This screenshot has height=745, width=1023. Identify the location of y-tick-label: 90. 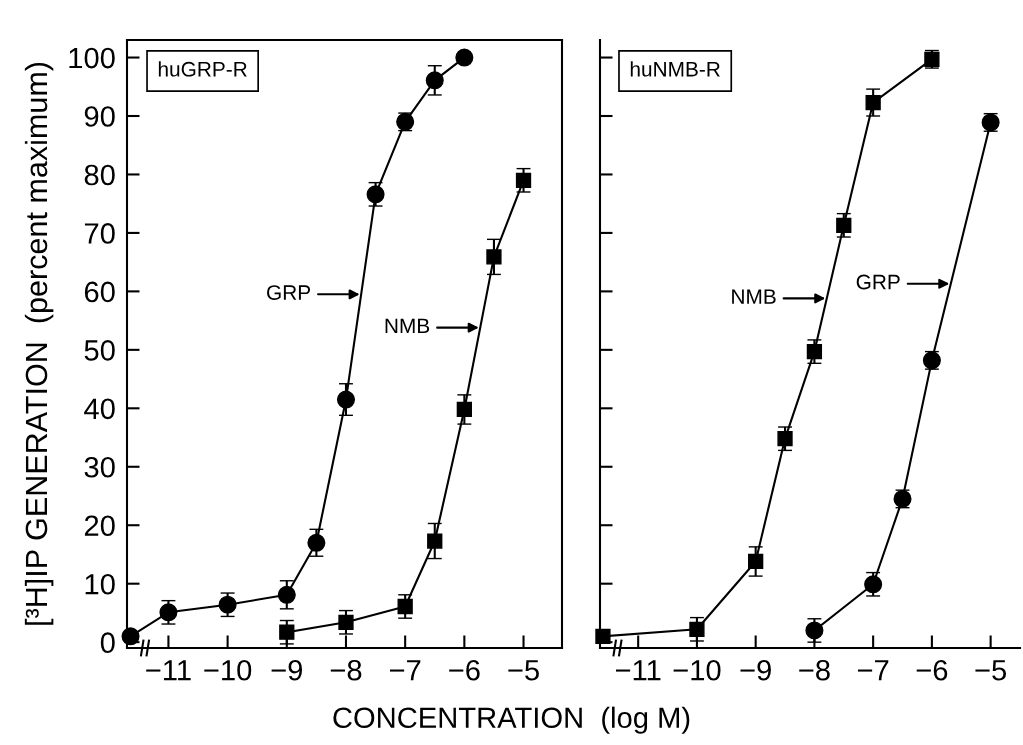
(99, 116).